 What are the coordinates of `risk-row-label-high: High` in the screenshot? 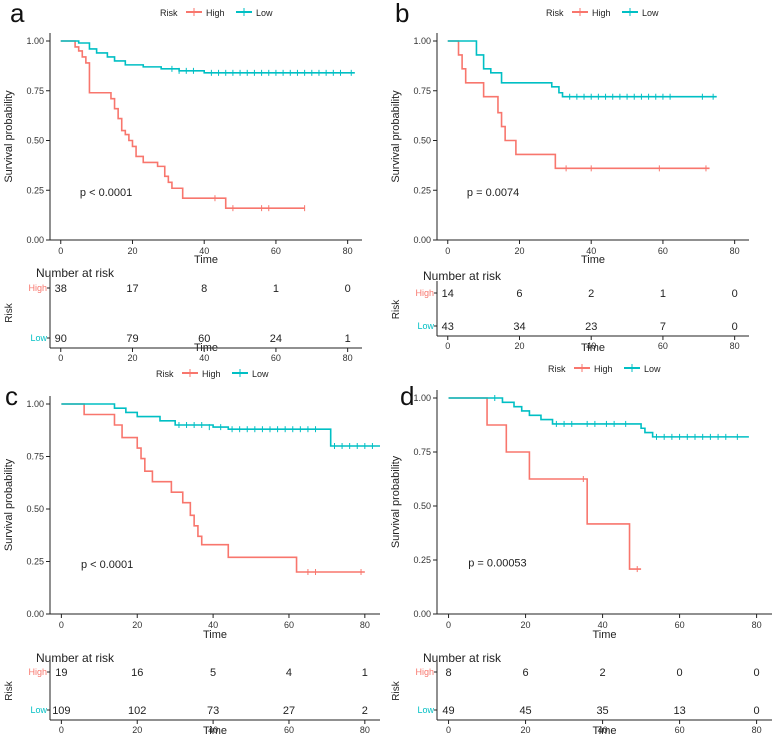 It's located at (37, 288).